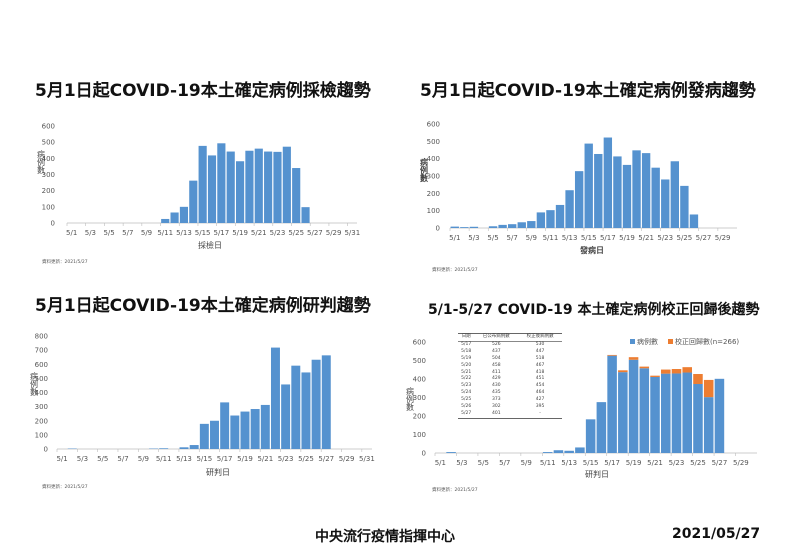 This screenshot has height=560, width=792. I want to click on table-cell: 5/25, so click(466, 400).